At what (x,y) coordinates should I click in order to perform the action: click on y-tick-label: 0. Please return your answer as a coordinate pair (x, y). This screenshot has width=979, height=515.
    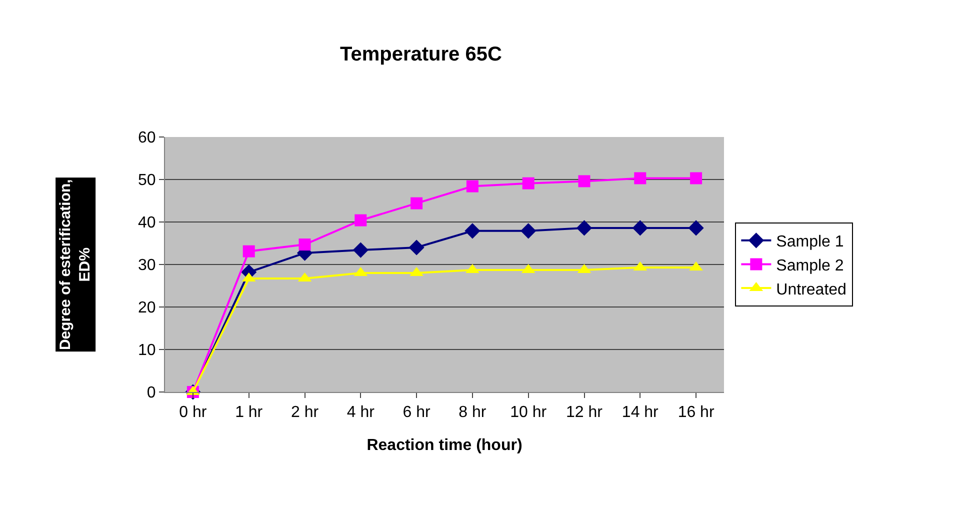
    Looking at the image, I should click on (151, 393).